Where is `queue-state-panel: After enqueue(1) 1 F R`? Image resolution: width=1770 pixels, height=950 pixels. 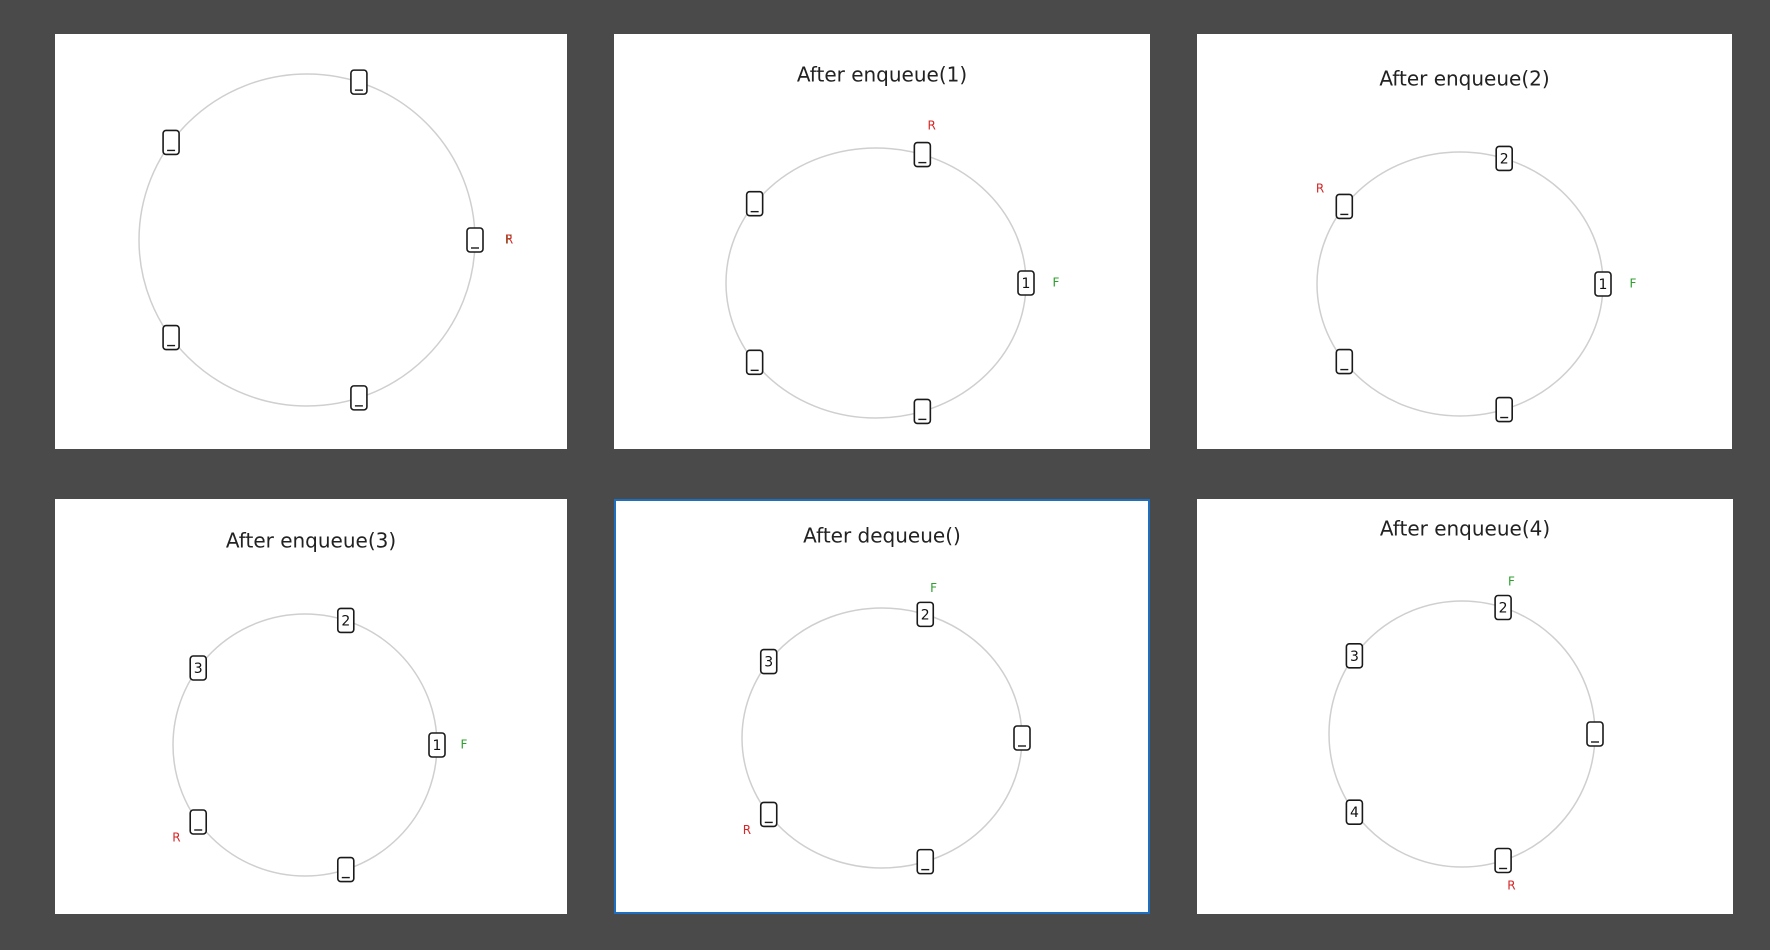 queue-state-panel: After enqueue(1) 1 F R is located at coordinates (882, 241).